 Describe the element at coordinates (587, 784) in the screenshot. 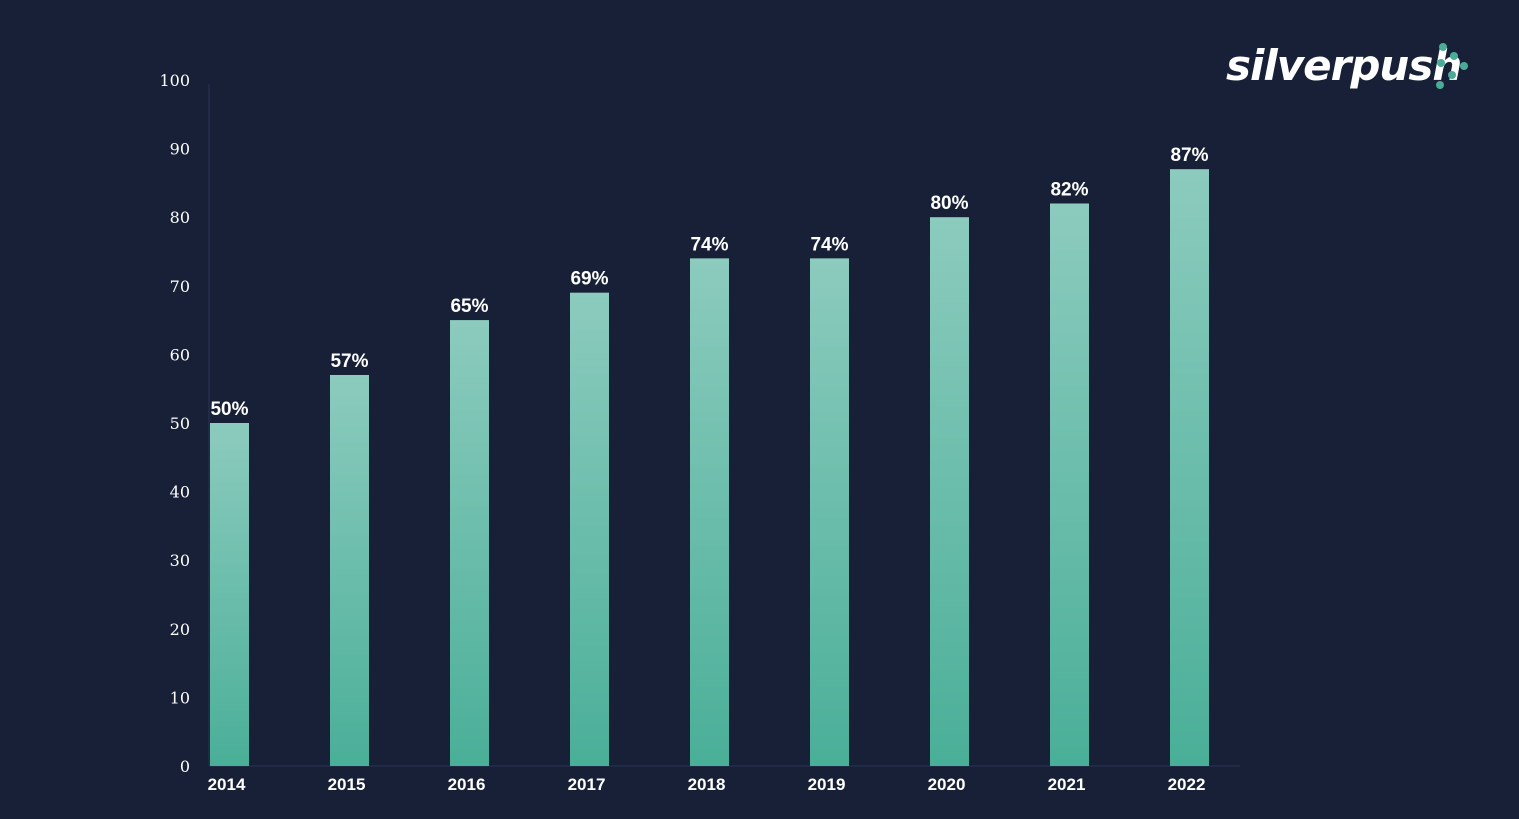

I see `x-tick-label-2017: 2017` at that location.